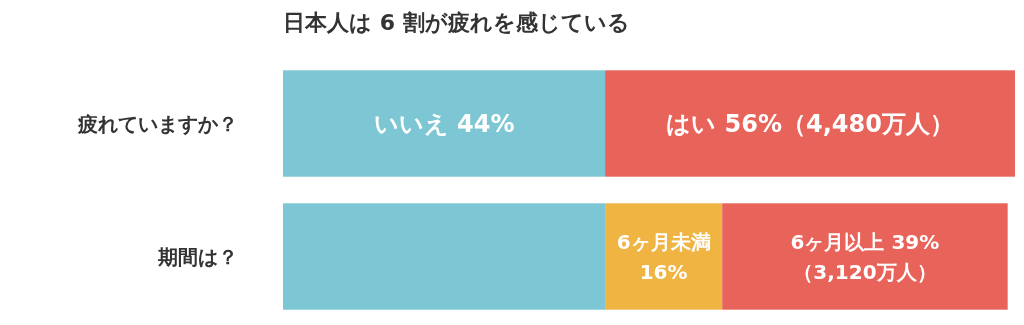 The image size is (1024, 325). What do you see at coordinates (456, 22) in the screenshot?
I see `chart-title: 日本人は 6 割が疲れを感じている` at bounding box center [456, 22].